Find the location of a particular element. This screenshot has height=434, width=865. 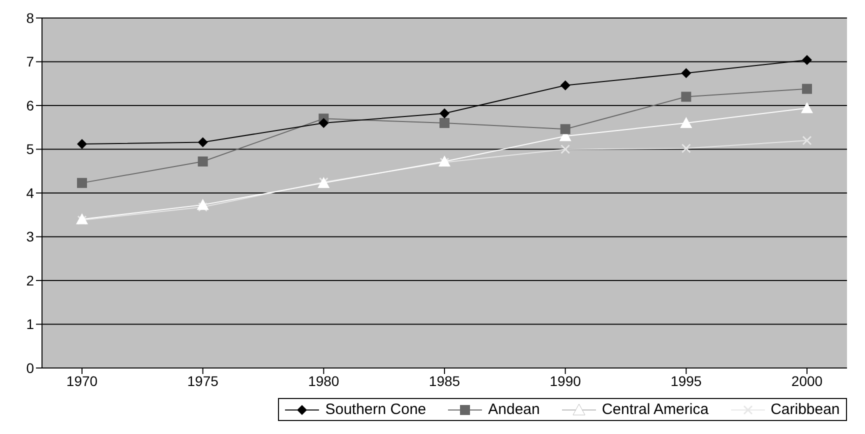

legend-label: Central America is located at coordinates (655, 409).